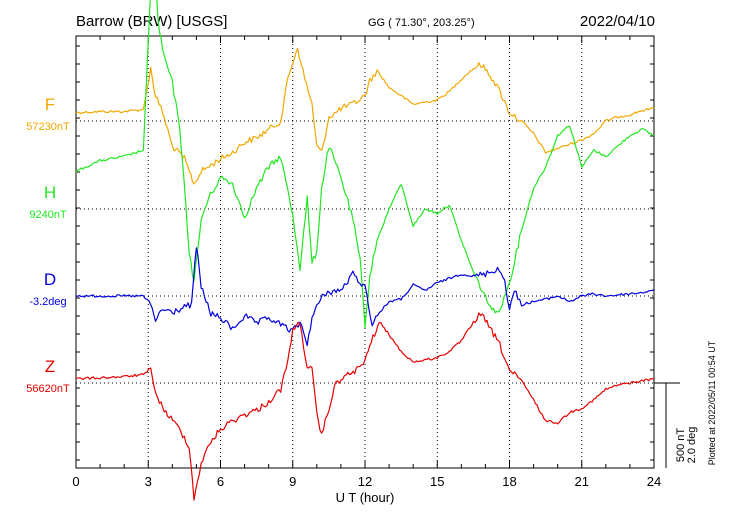  I want to click on station-title: Barrow (BRW) [USGS], so click(151, 21).